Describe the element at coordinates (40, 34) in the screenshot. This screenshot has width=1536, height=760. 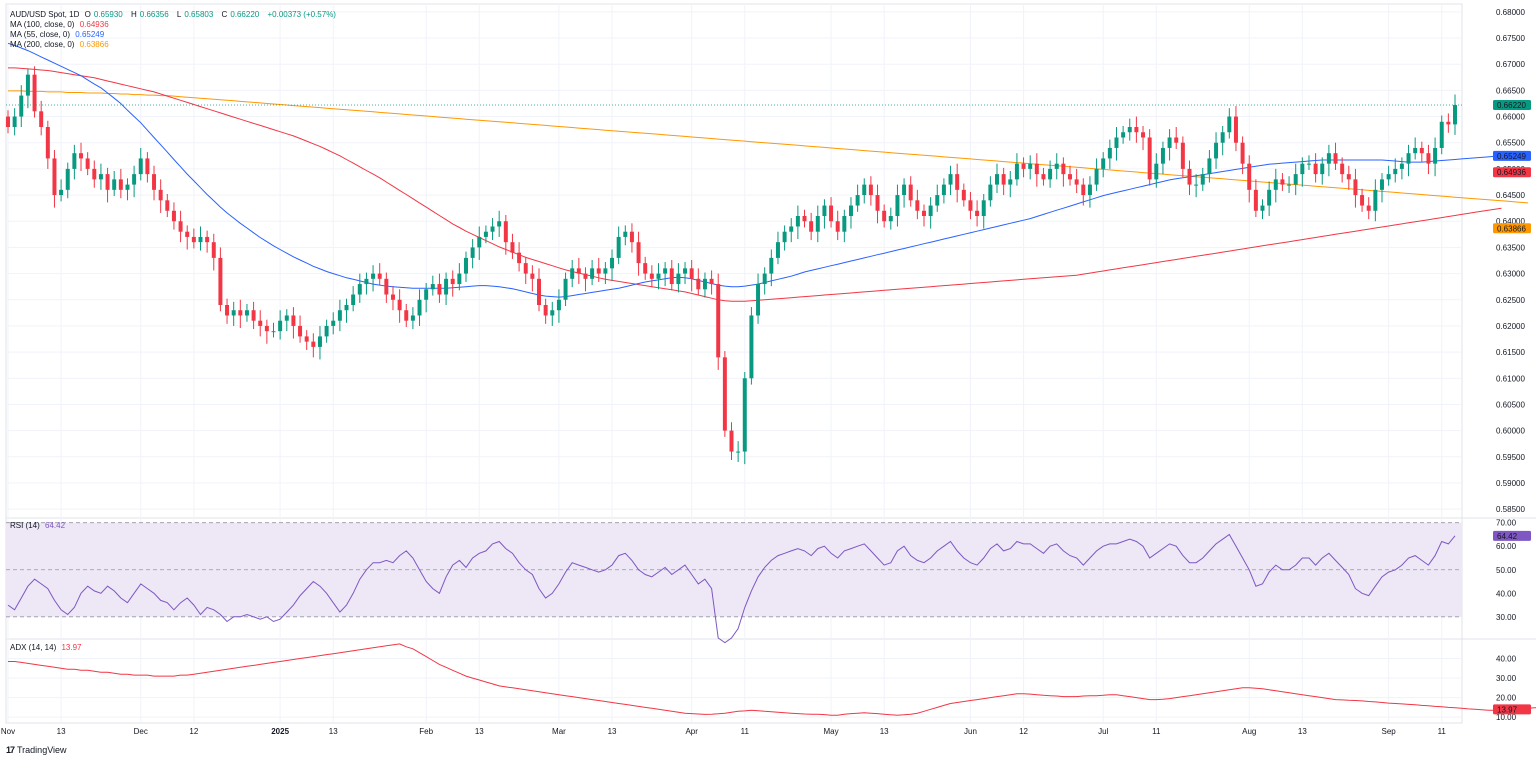
I see `ma55-legend-label: MA (55, close, 0)` at that location.